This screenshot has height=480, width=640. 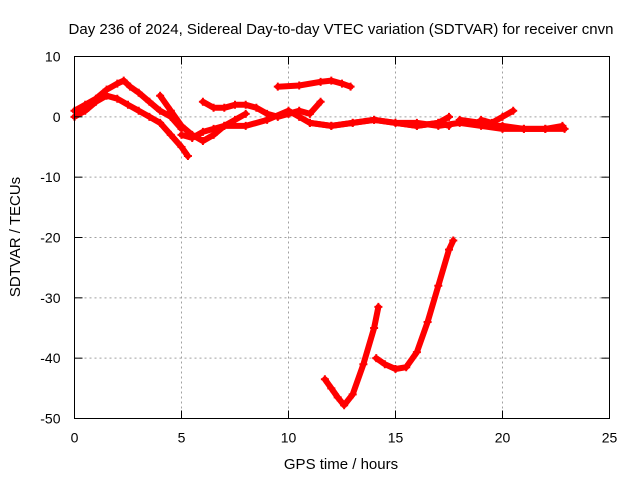 I want to click on series-track-late-c, so click(x=497, y=116).